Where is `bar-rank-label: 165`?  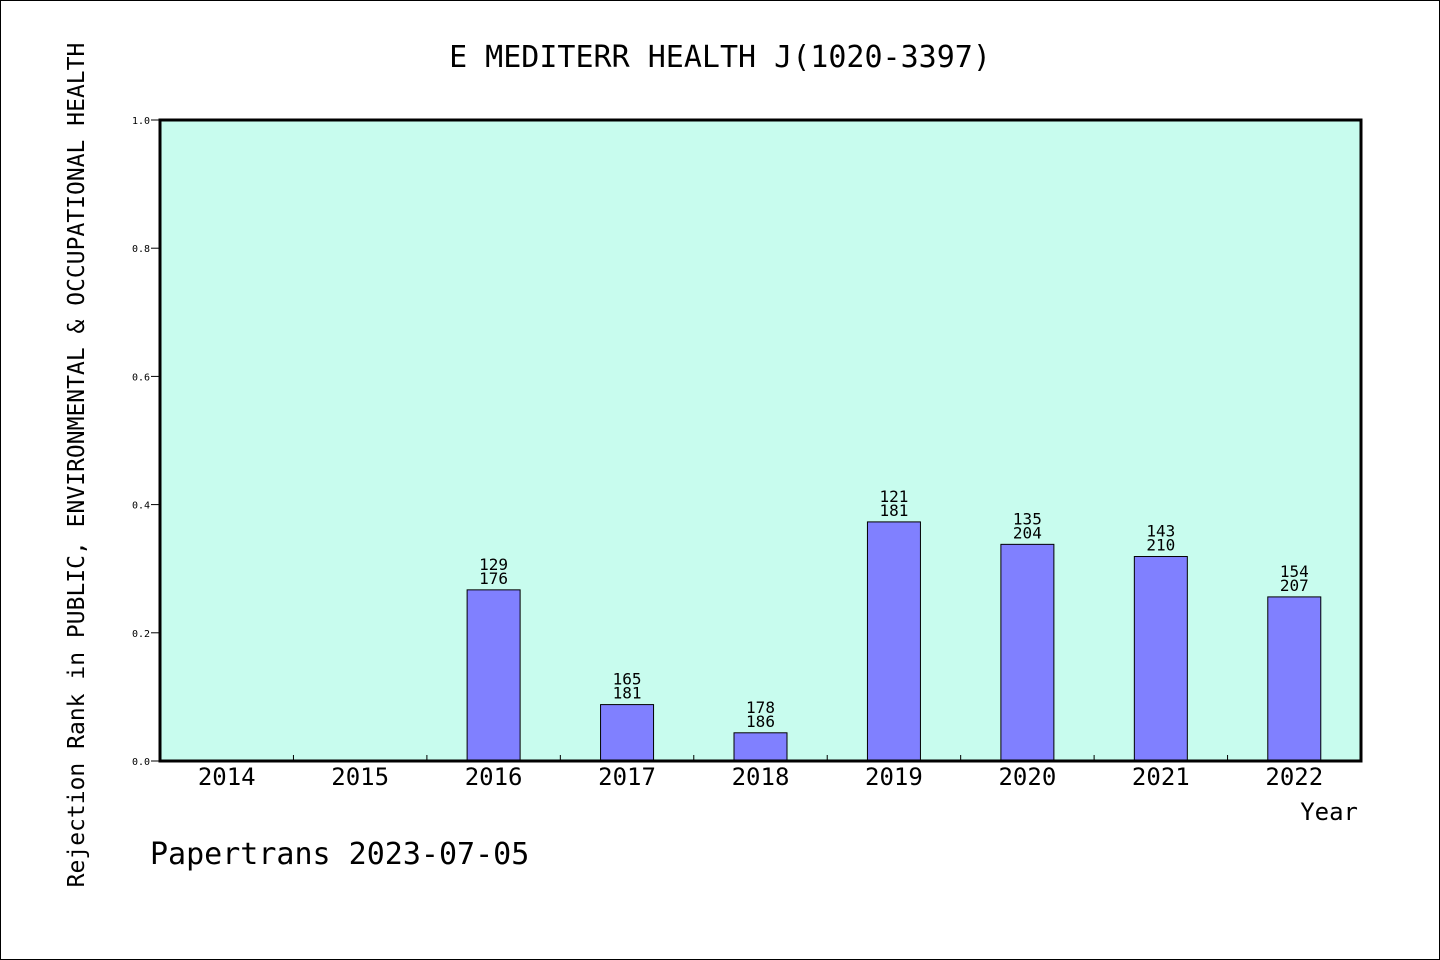 bar-rank-label: 165 is located at coordinates (627, 679).